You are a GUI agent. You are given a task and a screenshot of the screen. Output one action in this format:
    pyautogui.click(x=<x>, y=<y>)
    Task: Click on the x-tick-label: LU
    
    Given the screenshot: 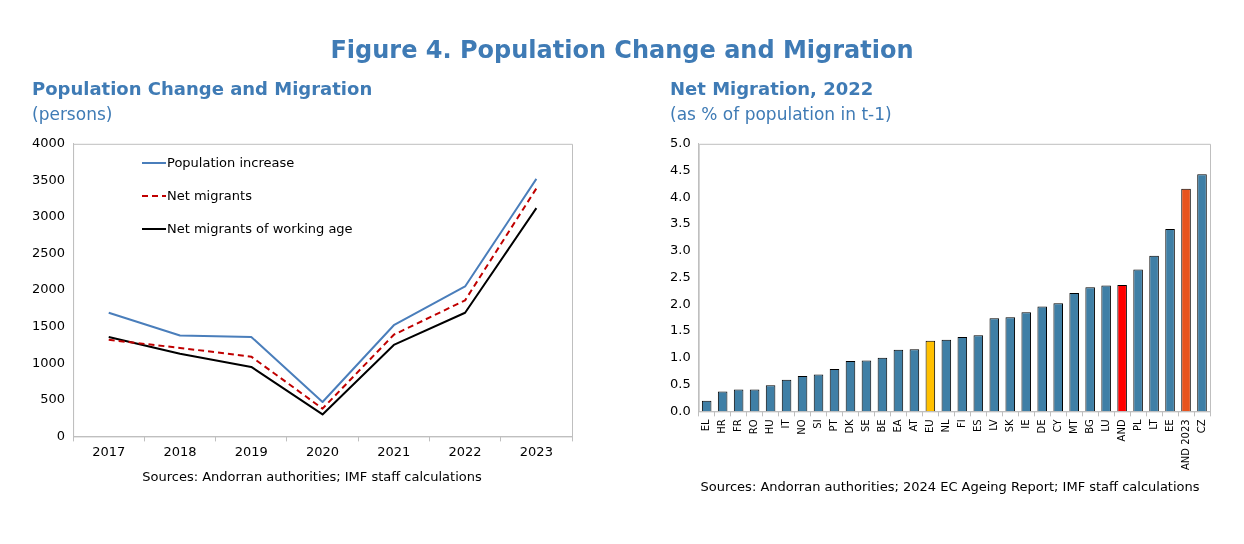 What is the action you would take?
    pyautogui.click(x=1105, y=425)
    